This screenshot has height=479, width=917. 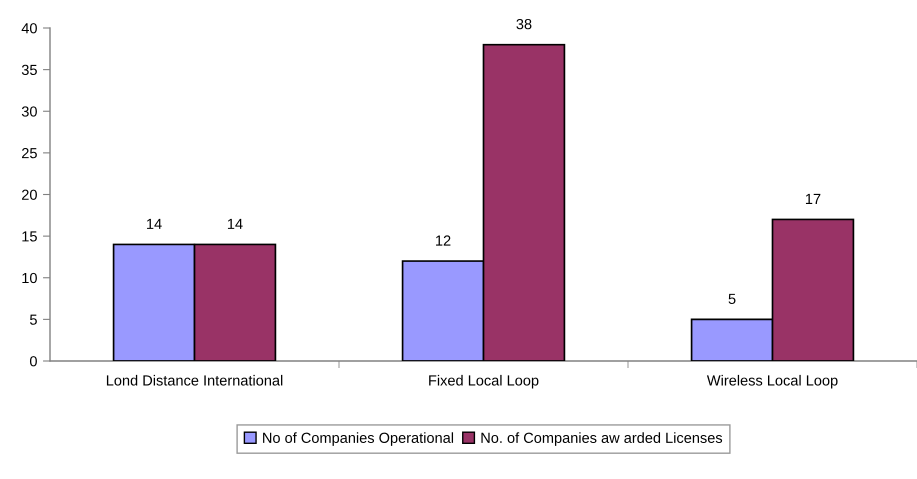 What do you see at coordinates (29, 195) in the screenshot?
I see `y-tick-label: 20` at bounding box center [29, 195].